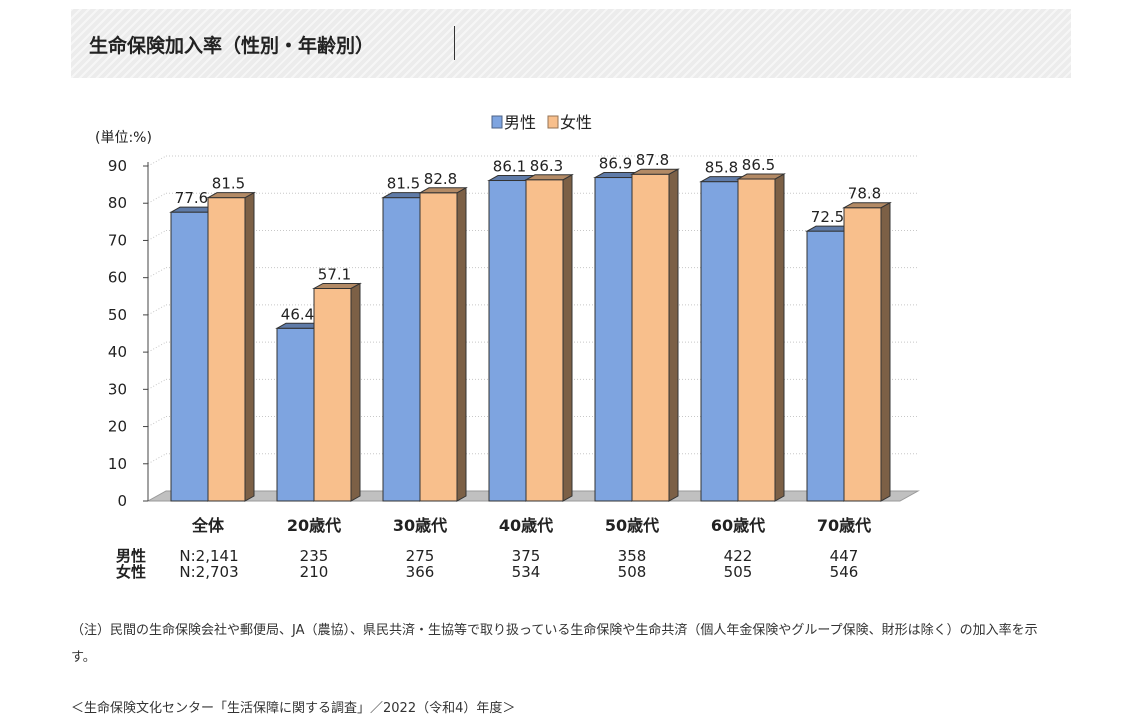  I want to click on sample-size-value: 534, so click(526, 572).